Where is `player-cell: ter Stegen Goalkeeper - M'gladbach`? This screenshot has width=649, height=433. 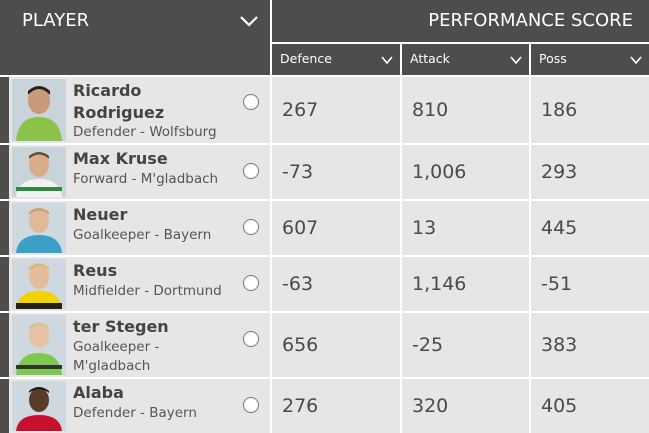
player-cell: ter Stegen Goalkeeper - M'gladbach is located at coordinates (139, 345).